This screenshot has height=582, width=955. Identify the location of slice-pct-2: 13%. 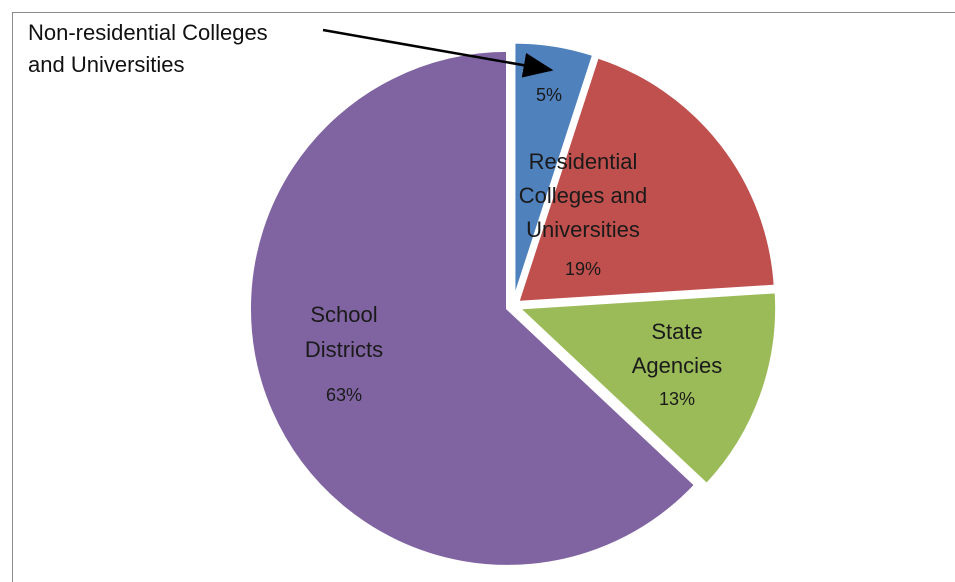
(677, 399).